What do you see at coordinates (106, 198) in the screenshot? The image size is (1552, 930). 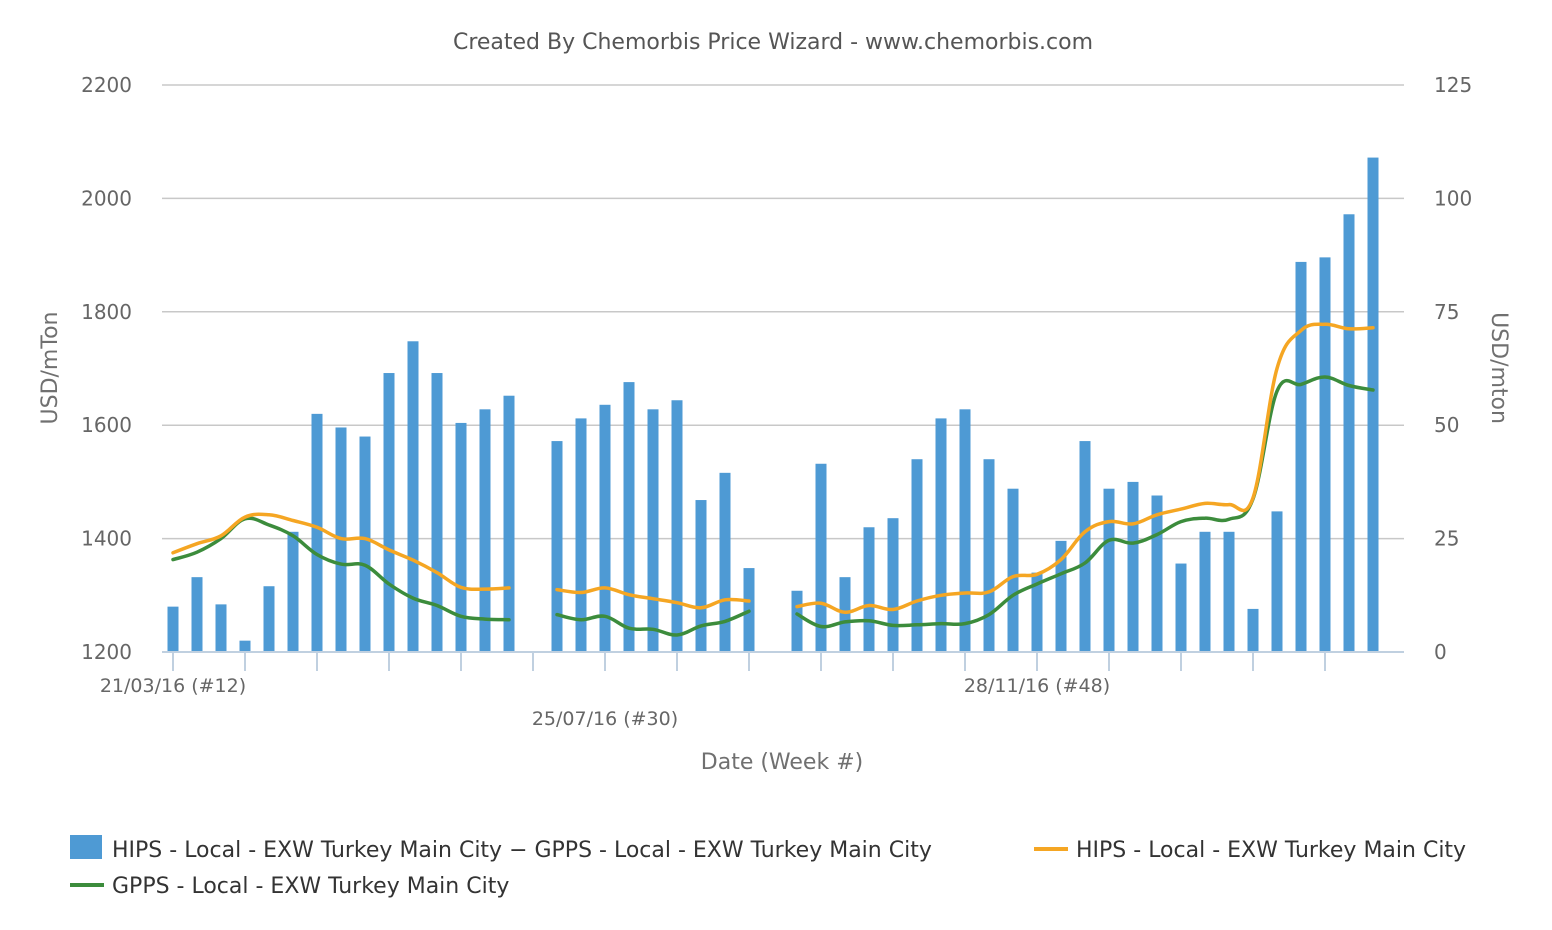 I see `y-left-tick-label: 2000` at bounding box center [106, 198].